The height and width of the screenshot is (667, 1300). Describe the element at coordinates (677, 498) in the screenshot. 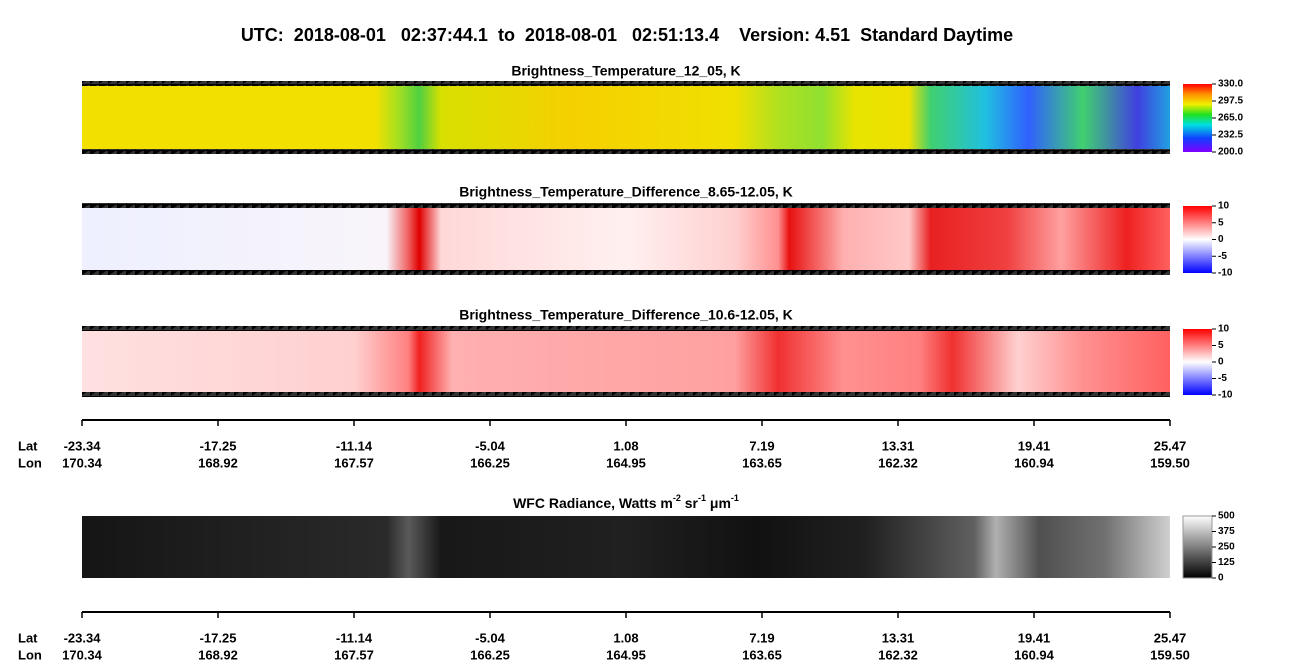

I see `title-superscript: -2` at that location.